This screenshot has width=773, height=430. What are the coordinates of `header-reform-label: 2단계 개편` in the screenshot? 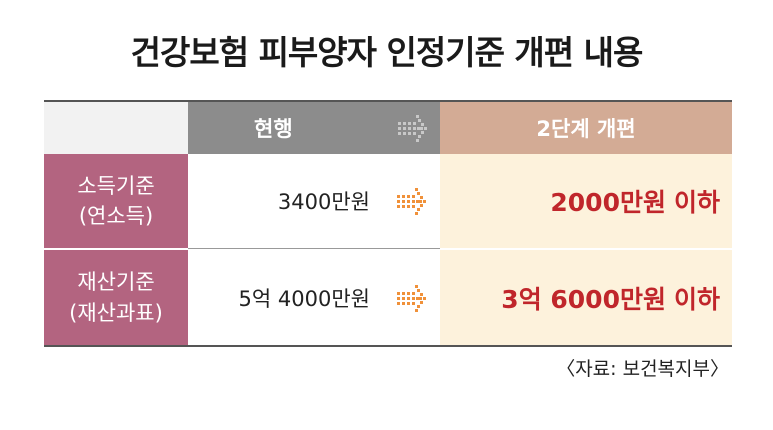 It's located at (586, 129).